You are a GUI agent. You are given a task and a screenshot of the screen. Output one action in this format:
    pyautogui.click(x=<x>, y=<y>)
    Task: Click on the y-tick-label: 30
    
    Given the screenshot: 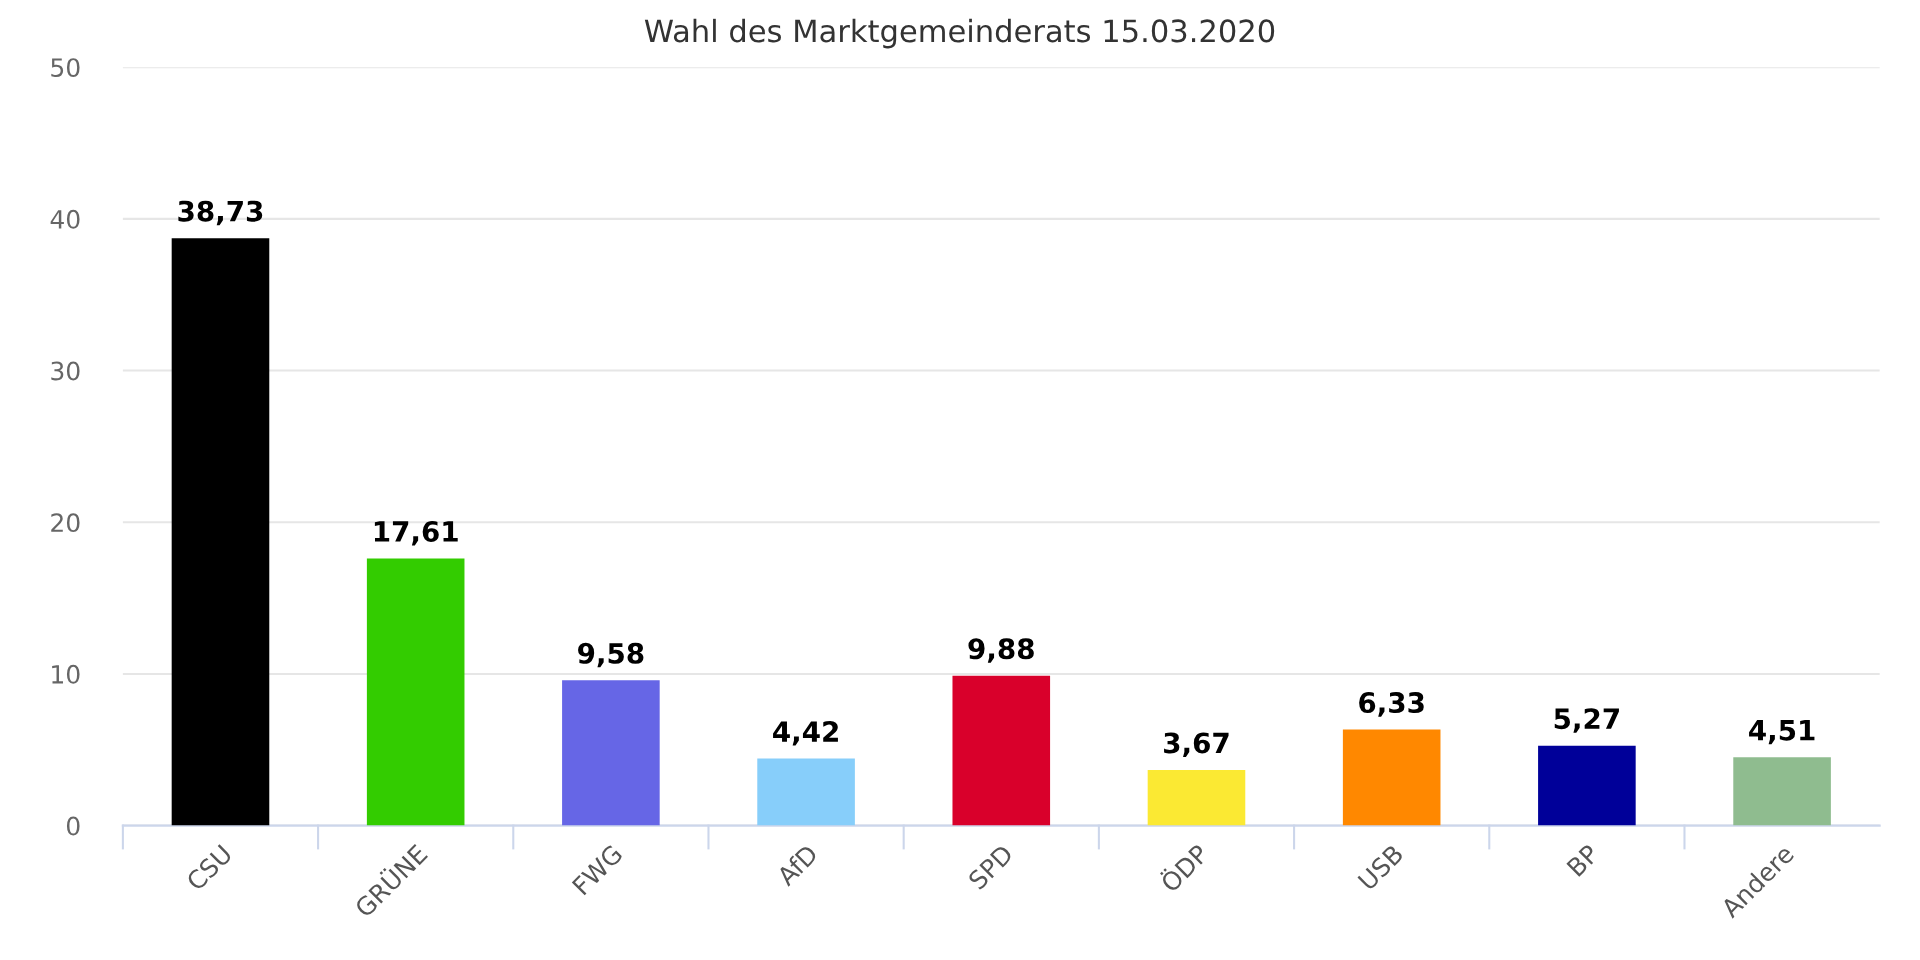 What is the action you would take?
    pyautogui.click(x=65, y=371)
    